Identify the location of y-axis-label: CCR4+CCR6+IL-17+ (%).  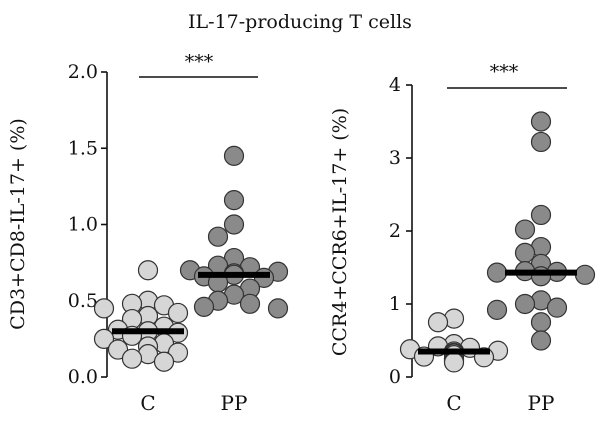
(340, 232).